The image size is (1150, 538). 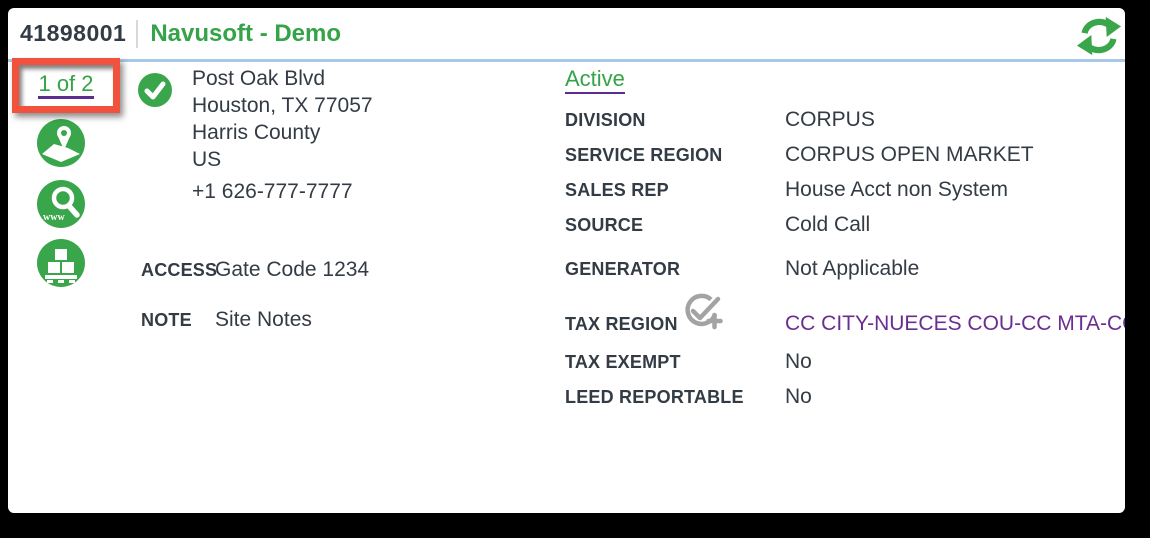 What do you see at coordinates (605, 120) in the screenshot?
I see `division-label: DIVISION` at bounding box center [605, 120].